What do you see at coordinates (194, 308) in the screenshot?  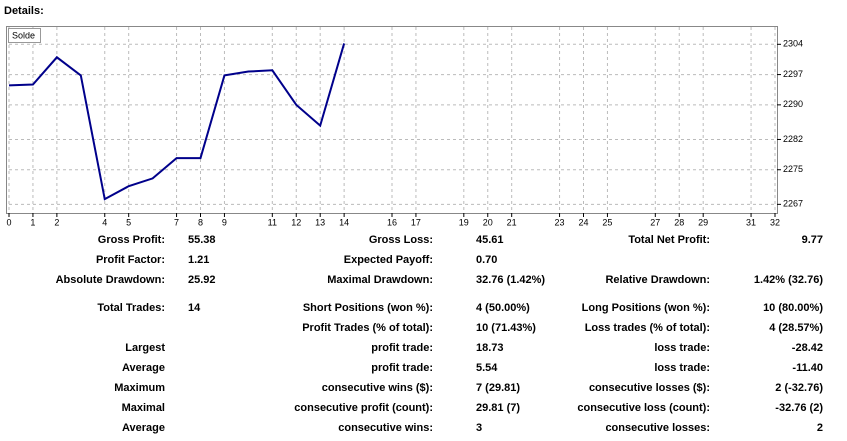 I see `stat-value: 14` at bounding box center [194, 308].